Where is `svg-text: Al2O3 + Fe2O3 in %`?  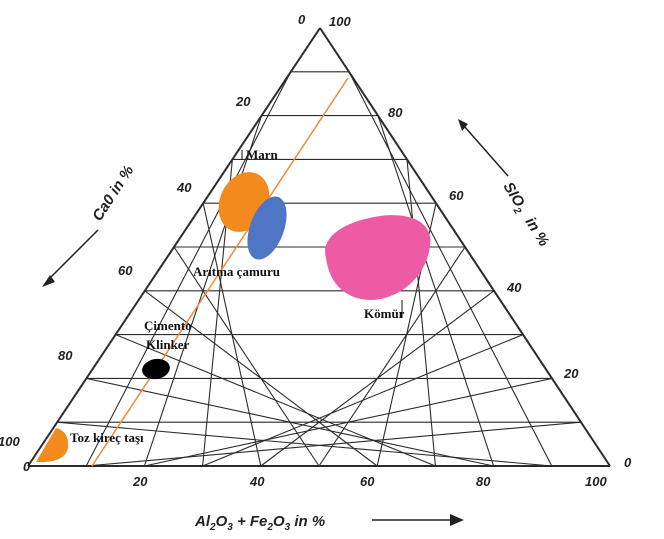 svg-text: Al2O3 + Fe2O3 in % is located at coordinates (259, 523).